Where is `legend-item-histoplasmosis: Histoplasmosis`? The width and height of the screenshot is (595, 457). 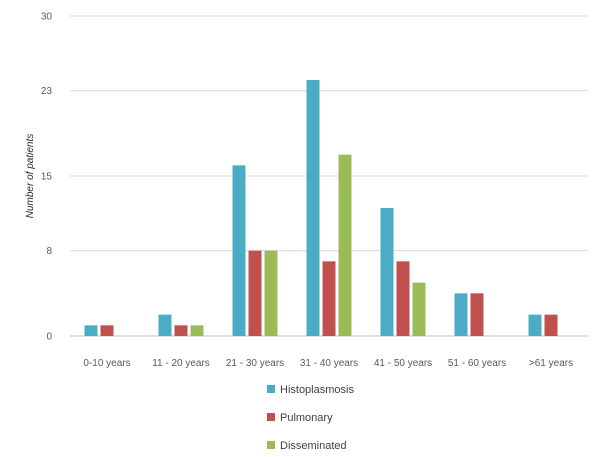 legend-item-histoplasmosis: Histoplasmosis is located at coordinates (310, 390).